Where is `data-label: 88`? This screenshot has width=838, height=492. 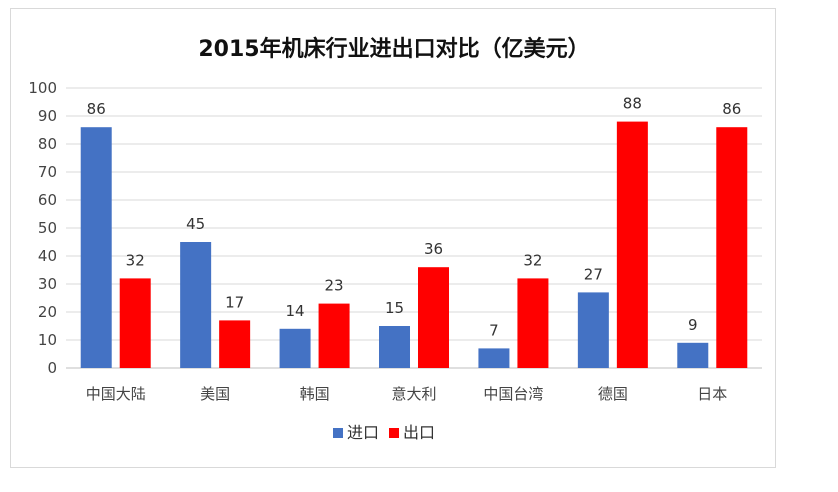
data-label: 88 is located at coordinates (632, 104).